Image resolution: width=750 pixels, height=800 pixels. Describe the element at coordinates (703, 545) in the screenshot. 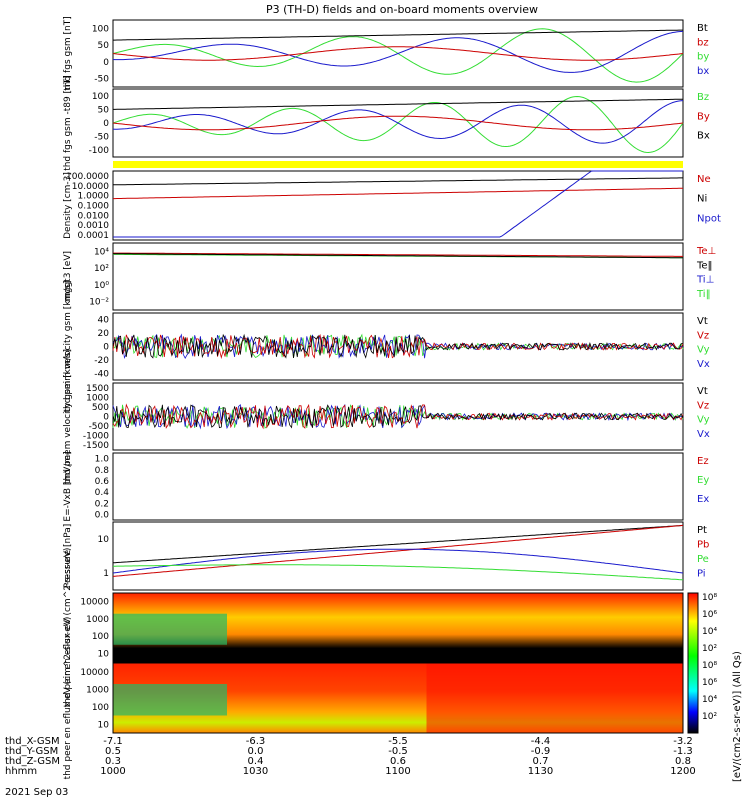

I see `legend-entry: Pb` at that location.